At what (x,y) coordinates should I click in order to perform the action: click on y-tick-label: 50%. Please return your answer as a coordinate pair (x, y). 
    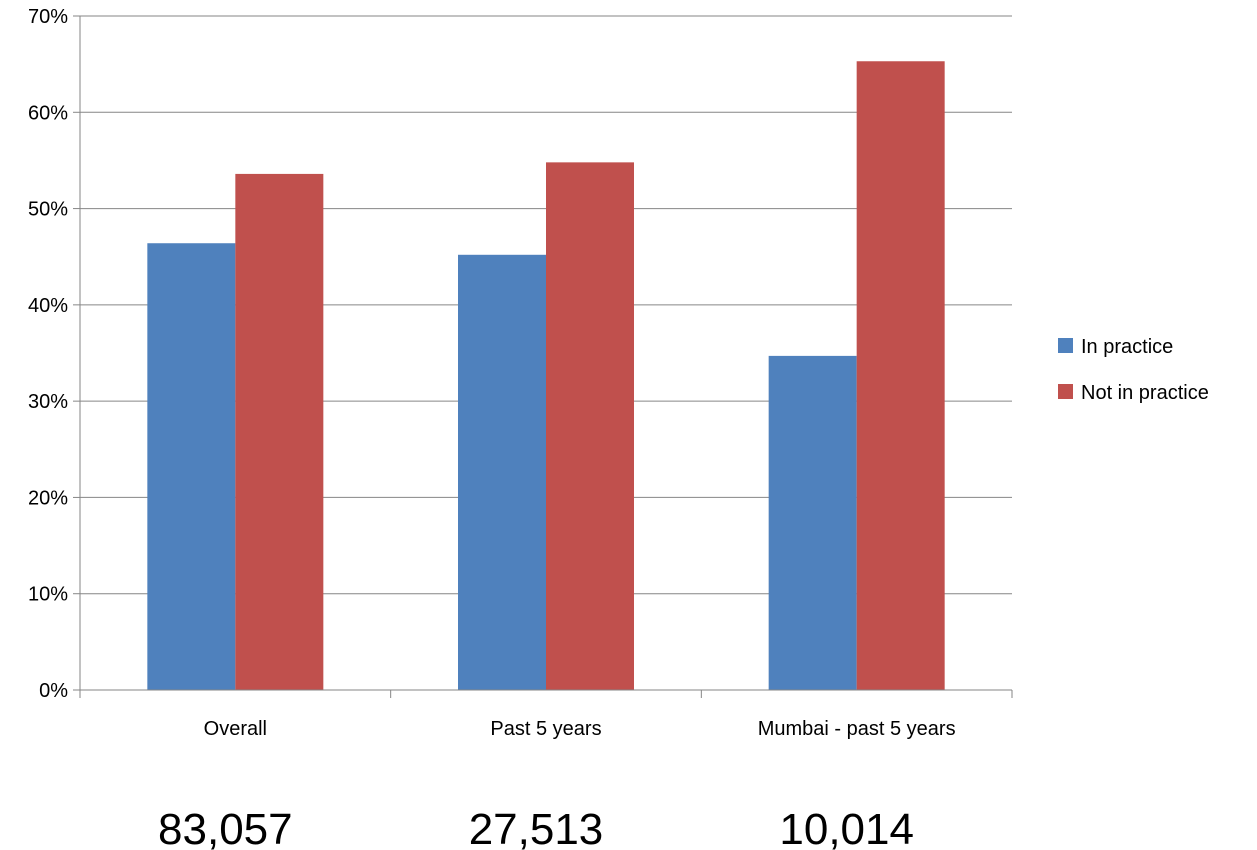
    Looking at the image, I should click on (48, 210).